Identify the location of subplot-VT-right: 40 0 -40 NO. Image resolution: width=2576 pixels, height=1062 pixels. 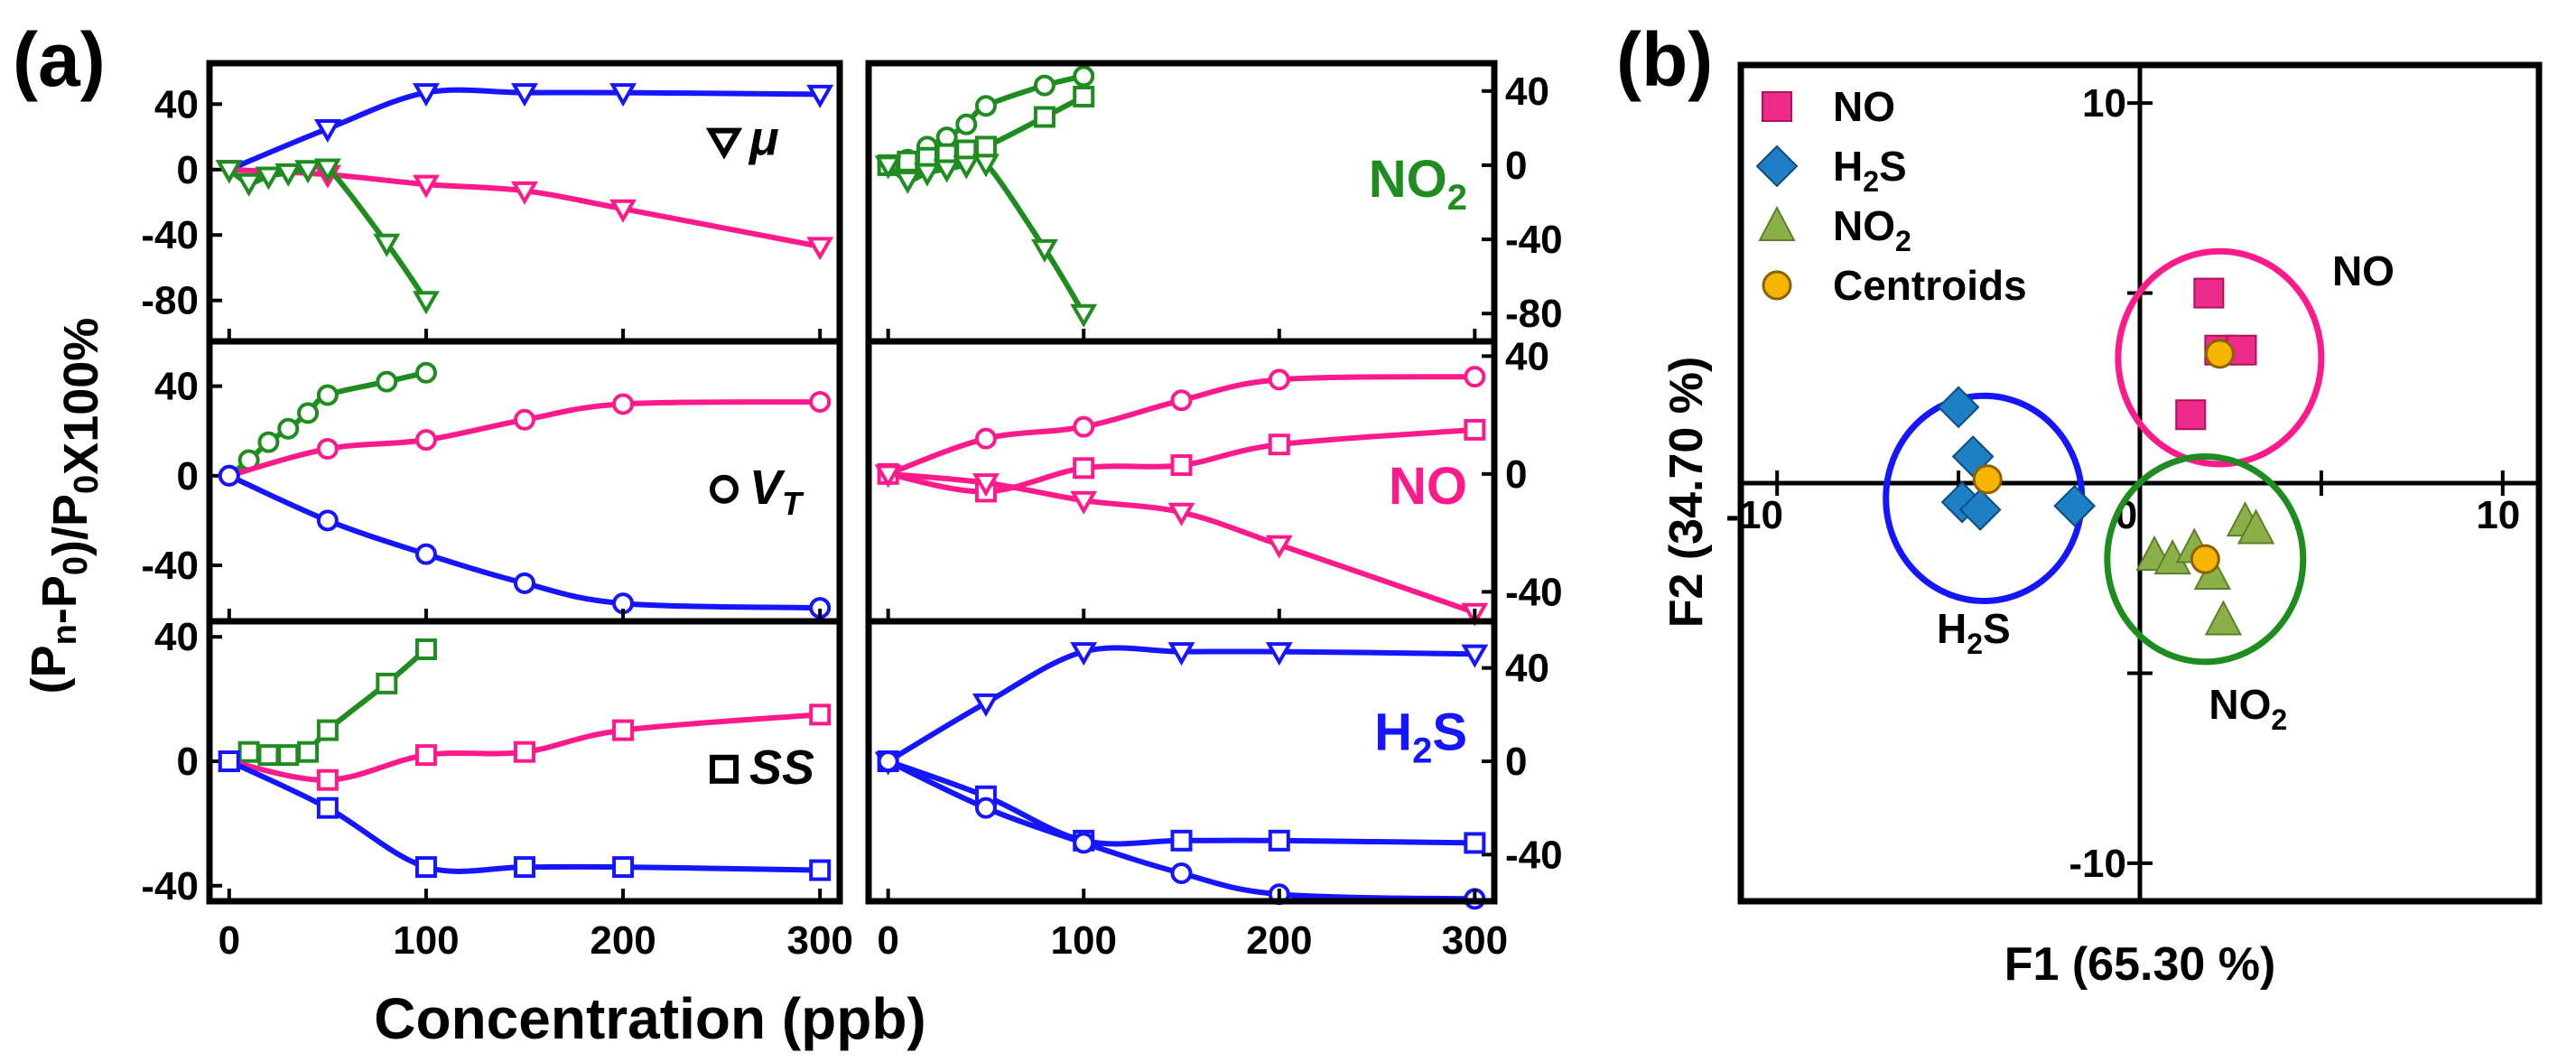
(1214, 480).